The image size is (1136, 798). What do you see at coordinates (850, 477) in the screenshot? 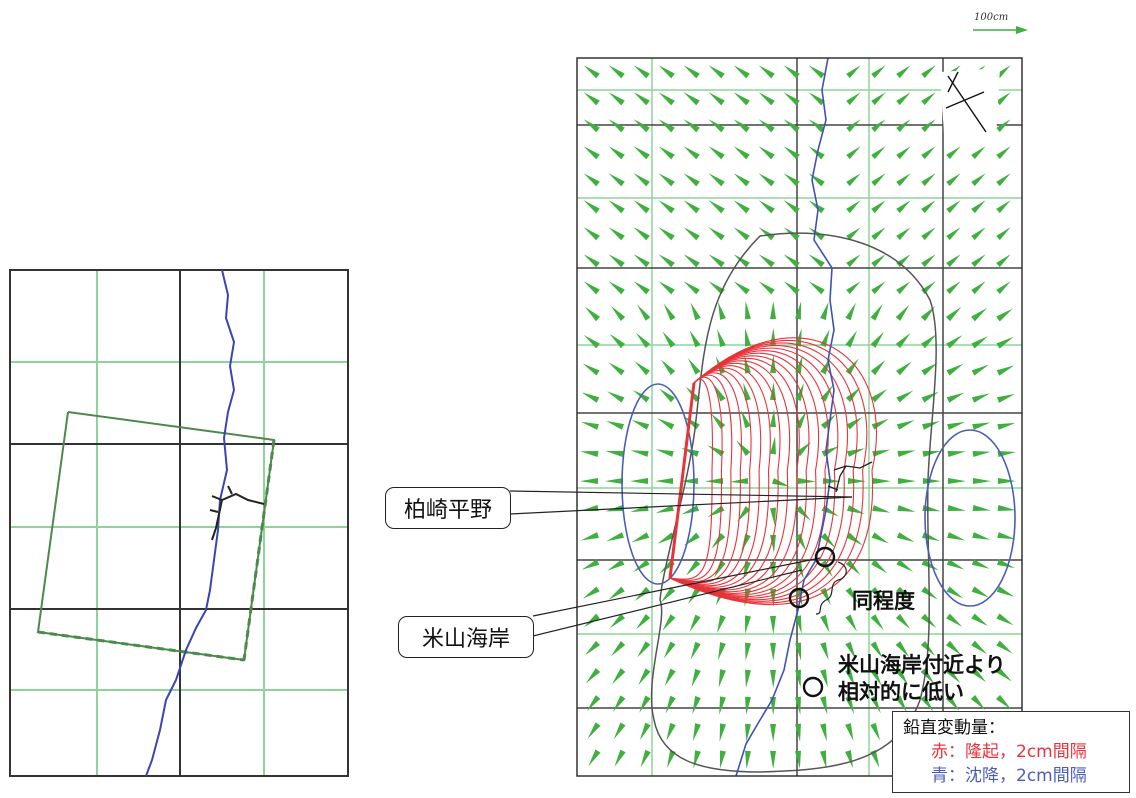
I see `right-river` at bounding box center [850, 477].